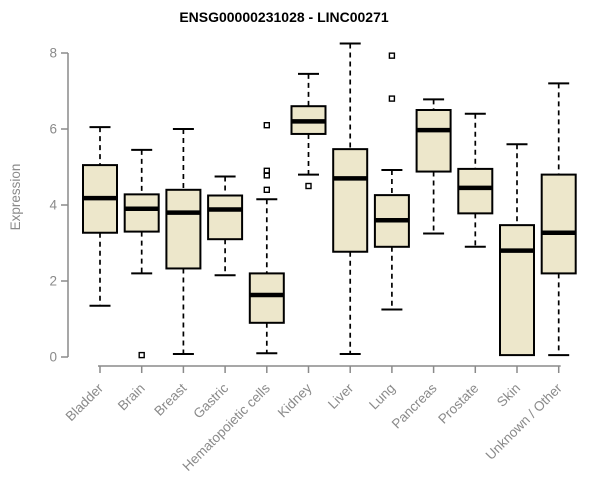  Describe the element at coordinates (524, 421) in the screenshot. I see `x-tick-label: Unknown / Other` at that location.